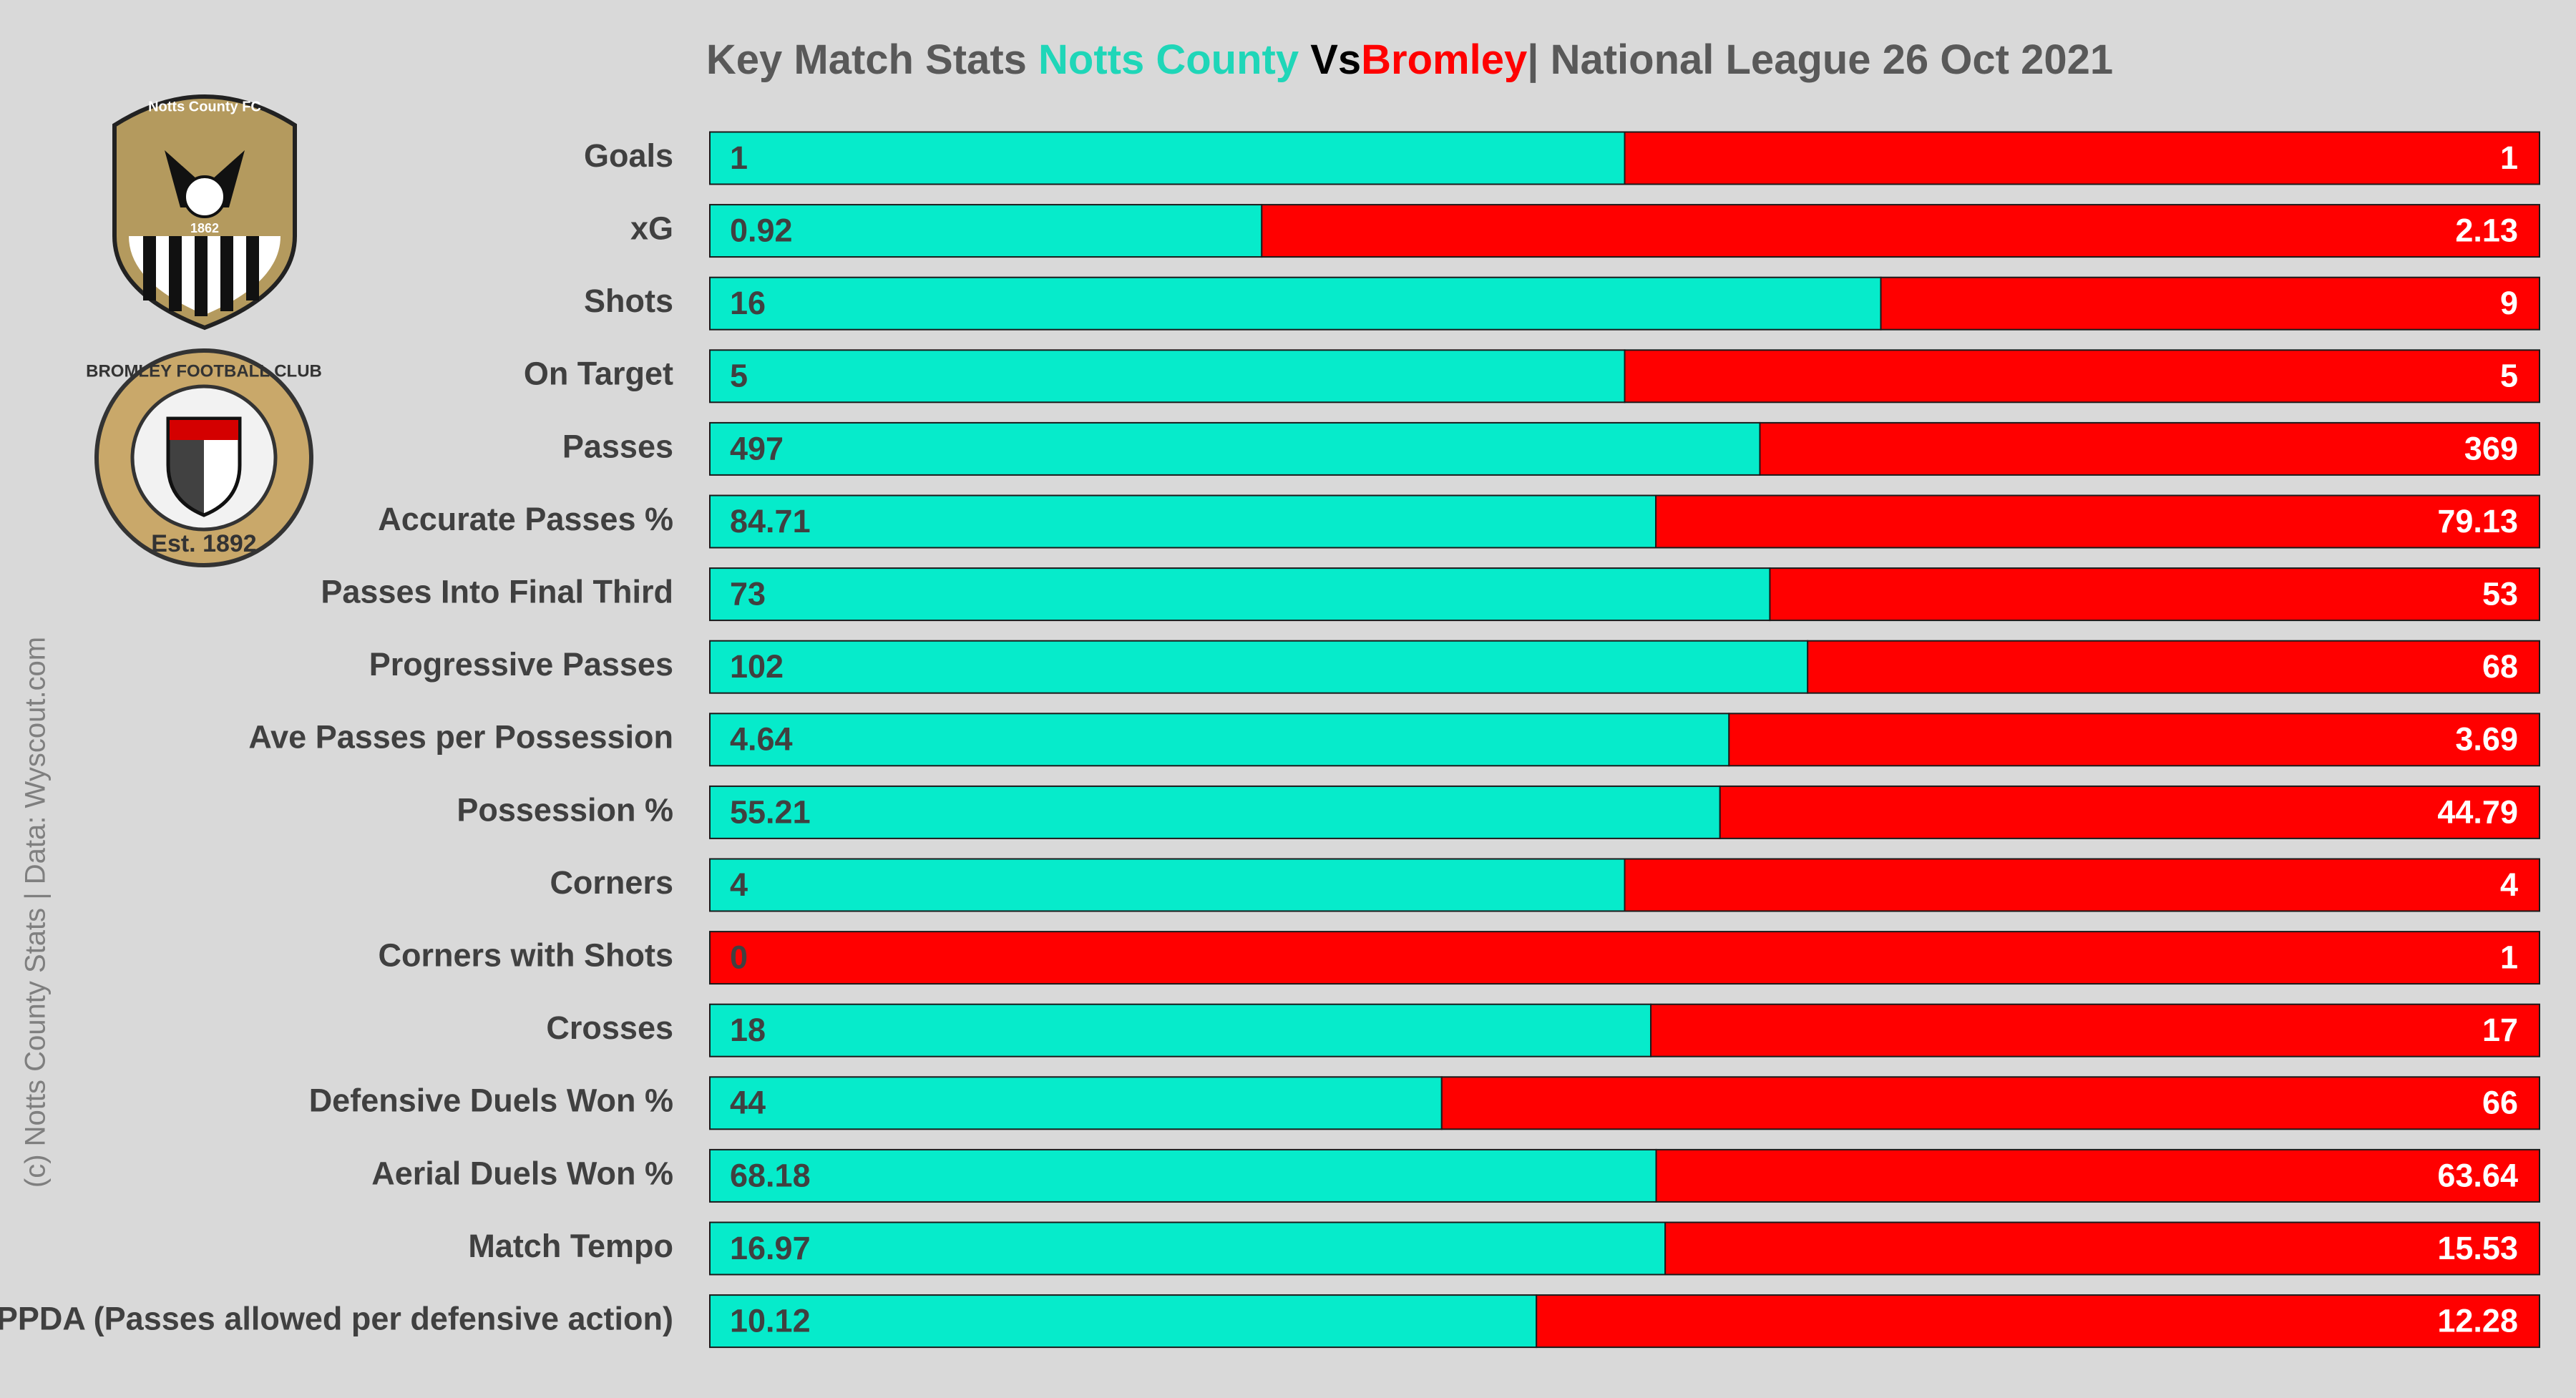  I want to click on category-label: Progressive Passes, so click(521, 664).